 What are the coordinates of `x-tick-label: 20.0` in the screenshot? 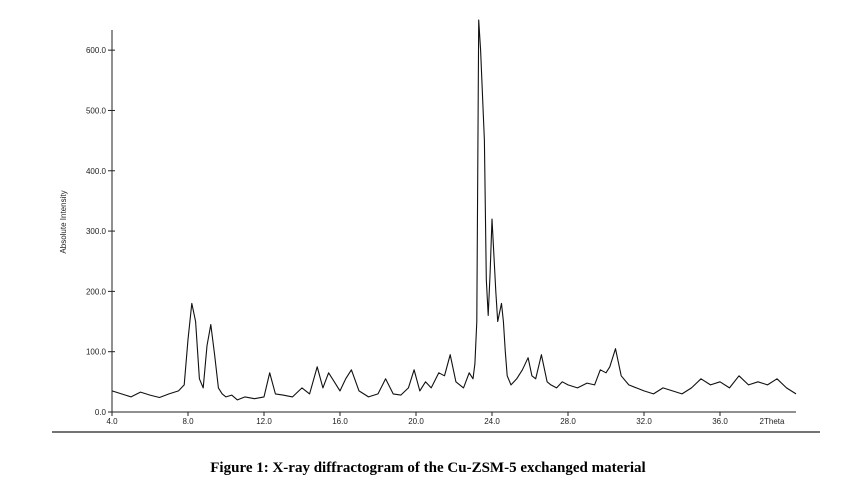 It's located at (416, 421).